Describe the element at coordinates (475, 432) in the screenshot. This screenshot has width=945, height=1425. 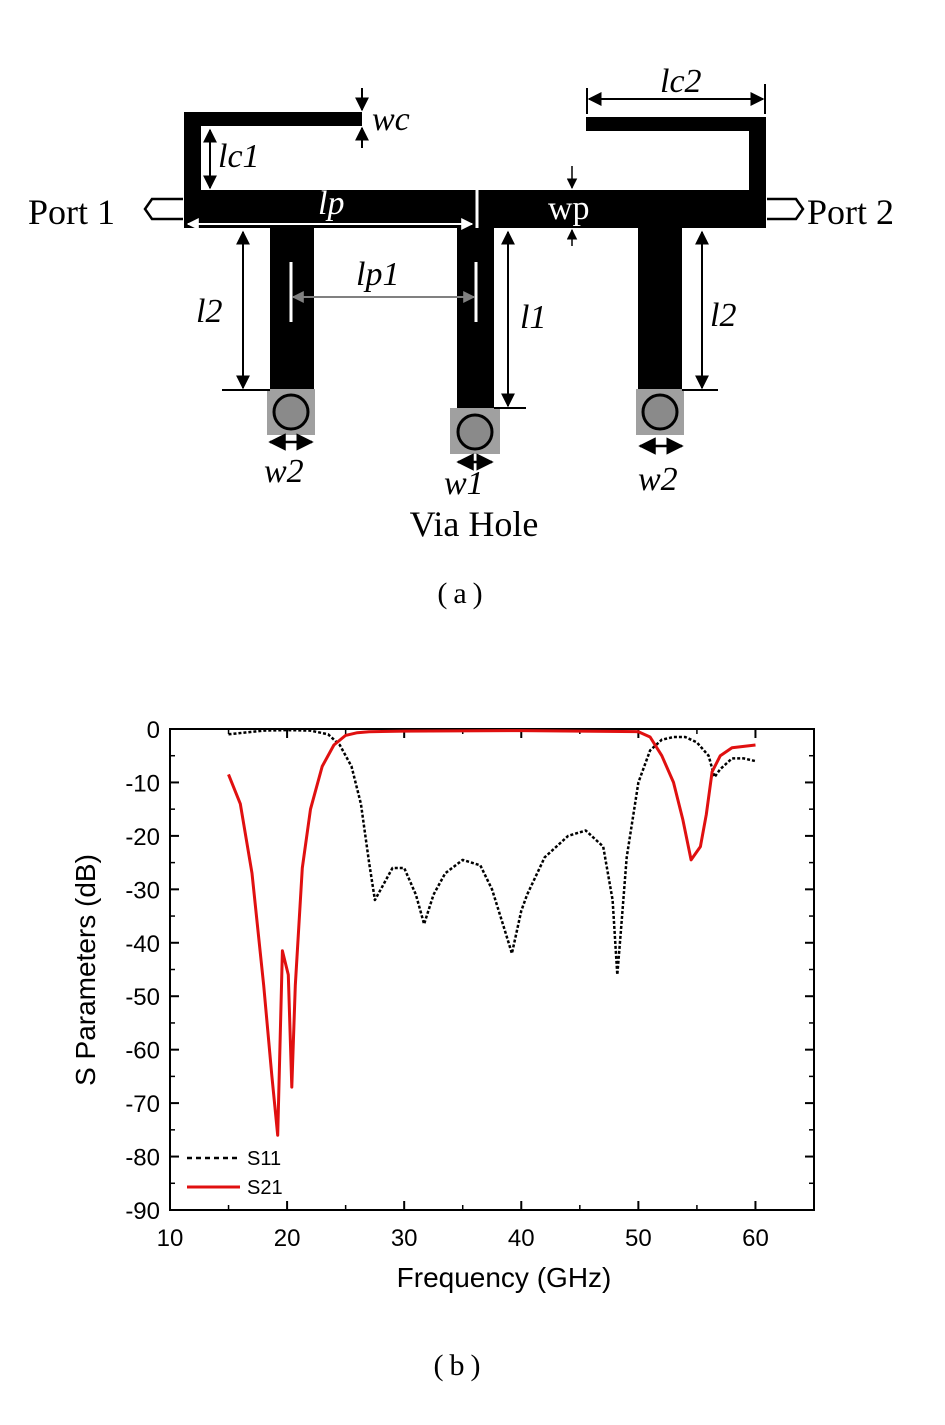
I see `center-via-hole` at that location.